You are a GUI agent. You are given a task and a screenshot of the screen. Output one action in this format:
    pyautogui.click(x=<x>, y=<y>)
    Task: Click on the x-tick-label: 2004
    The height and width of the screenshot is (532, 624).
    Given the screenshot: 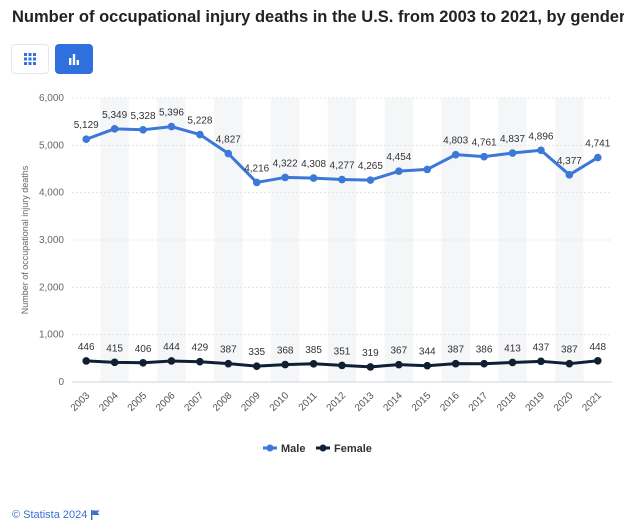 What is the action you would take?
    pyautogui.click(x=109, y=402)
    